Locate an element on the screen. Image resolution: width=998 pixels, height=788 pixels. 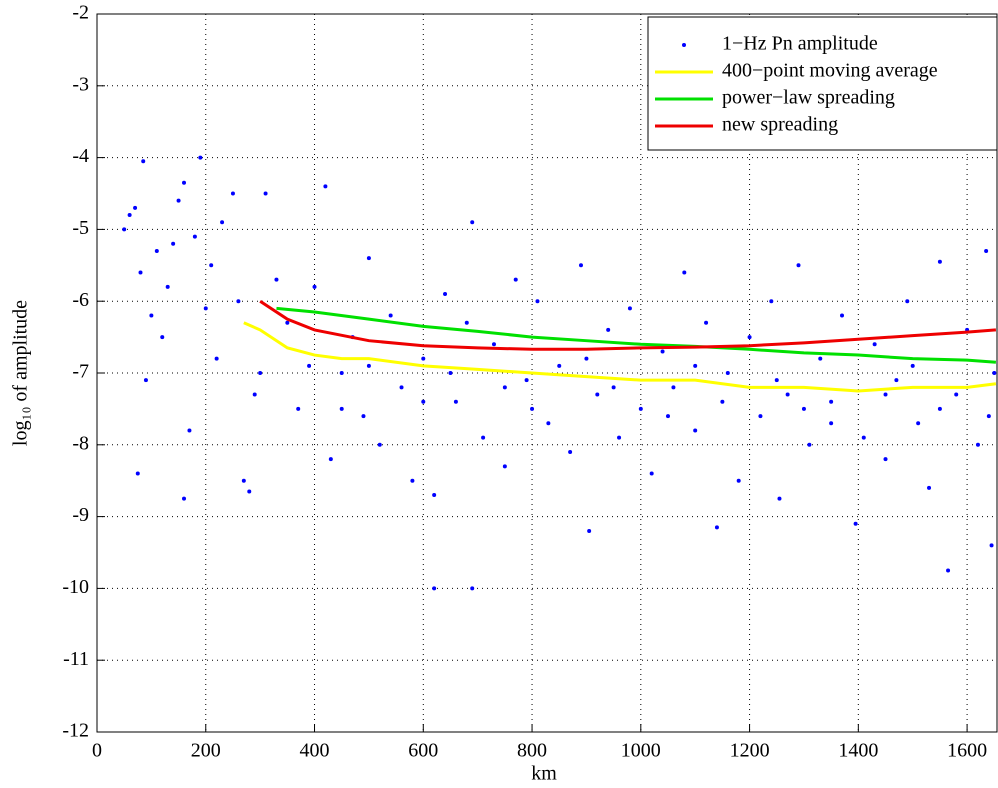
x-tick-label: 1200 is located at coordinates (750, 751).